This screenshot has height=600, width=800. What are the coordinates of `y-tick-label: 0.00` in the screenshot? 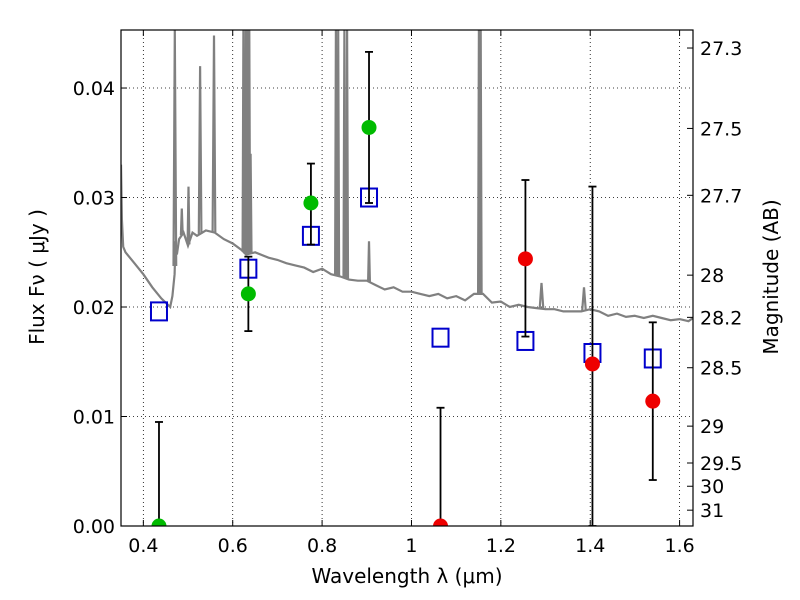 It's located at (94, 527).